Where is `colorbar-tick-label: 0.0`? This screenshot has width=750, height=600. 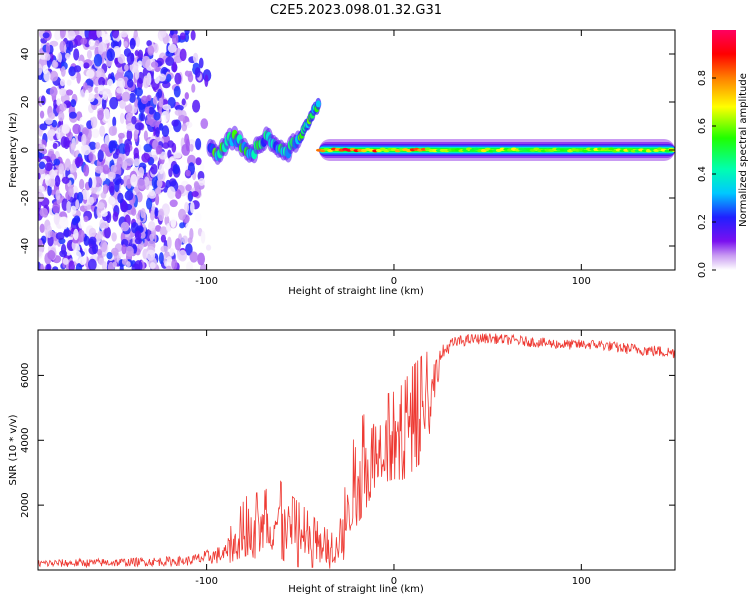 colorbar-tick-label: 0.0 is located at coordinates (702, 270).